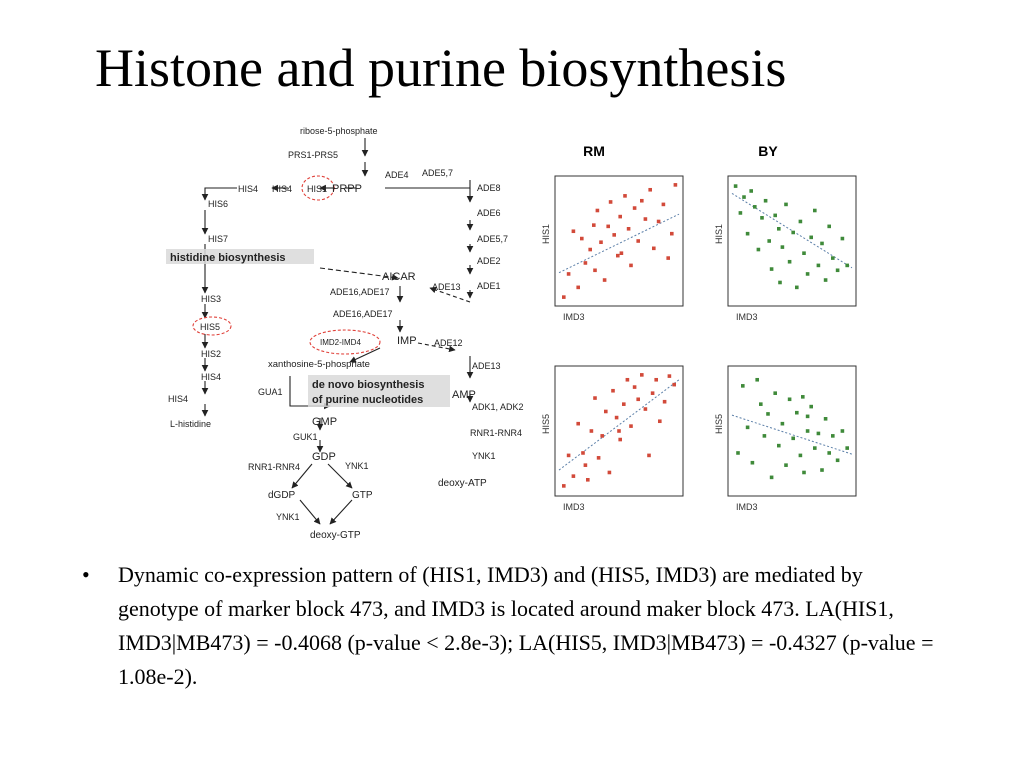 The height and width of the screenshot is (768, 1024). I want to click on node-gtp: GTP, so click(362, 495).